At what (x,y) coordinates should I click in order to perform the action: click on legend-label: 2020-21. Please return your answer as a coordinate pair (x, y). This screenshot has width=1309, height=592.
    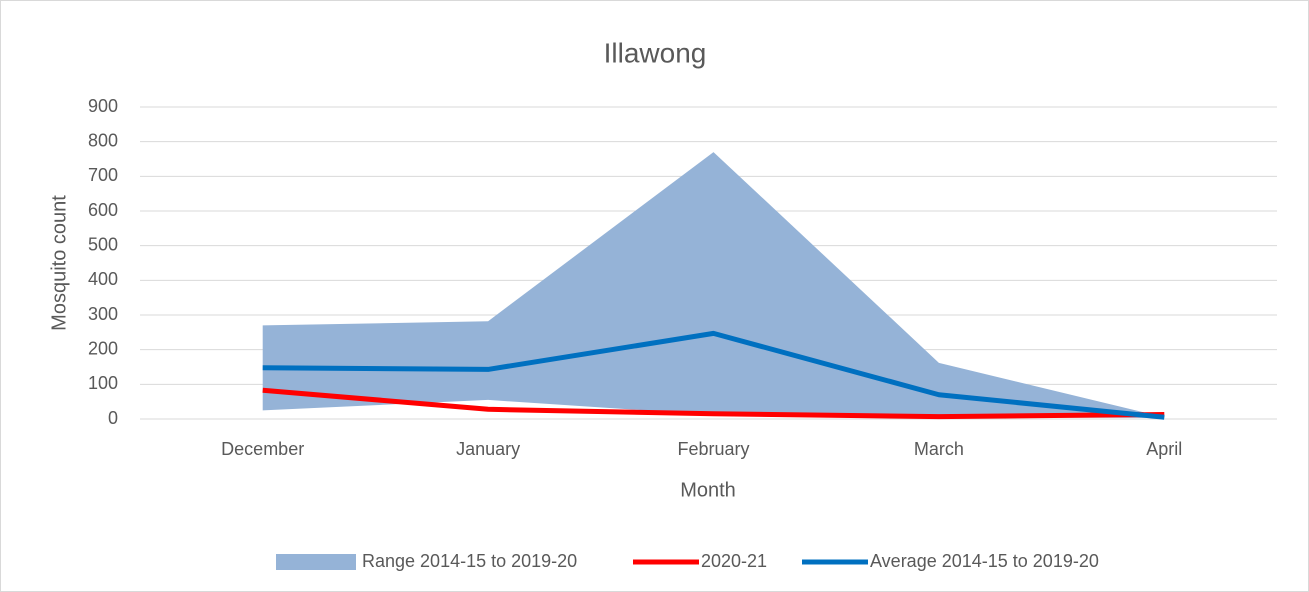
    Looking at the image, I should click on (734, 561).